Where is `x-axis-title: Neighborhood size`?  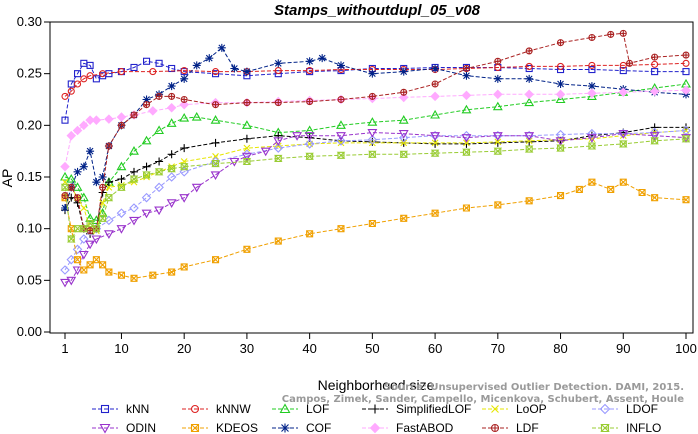
x-axis-title: Neighborhood size is located at coordinates (376, 385).